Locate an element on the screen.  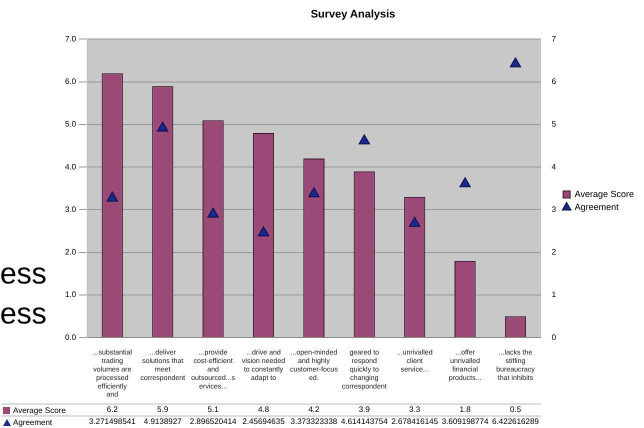
data-label: 3.271498541 is located at coordinates (112, 421).